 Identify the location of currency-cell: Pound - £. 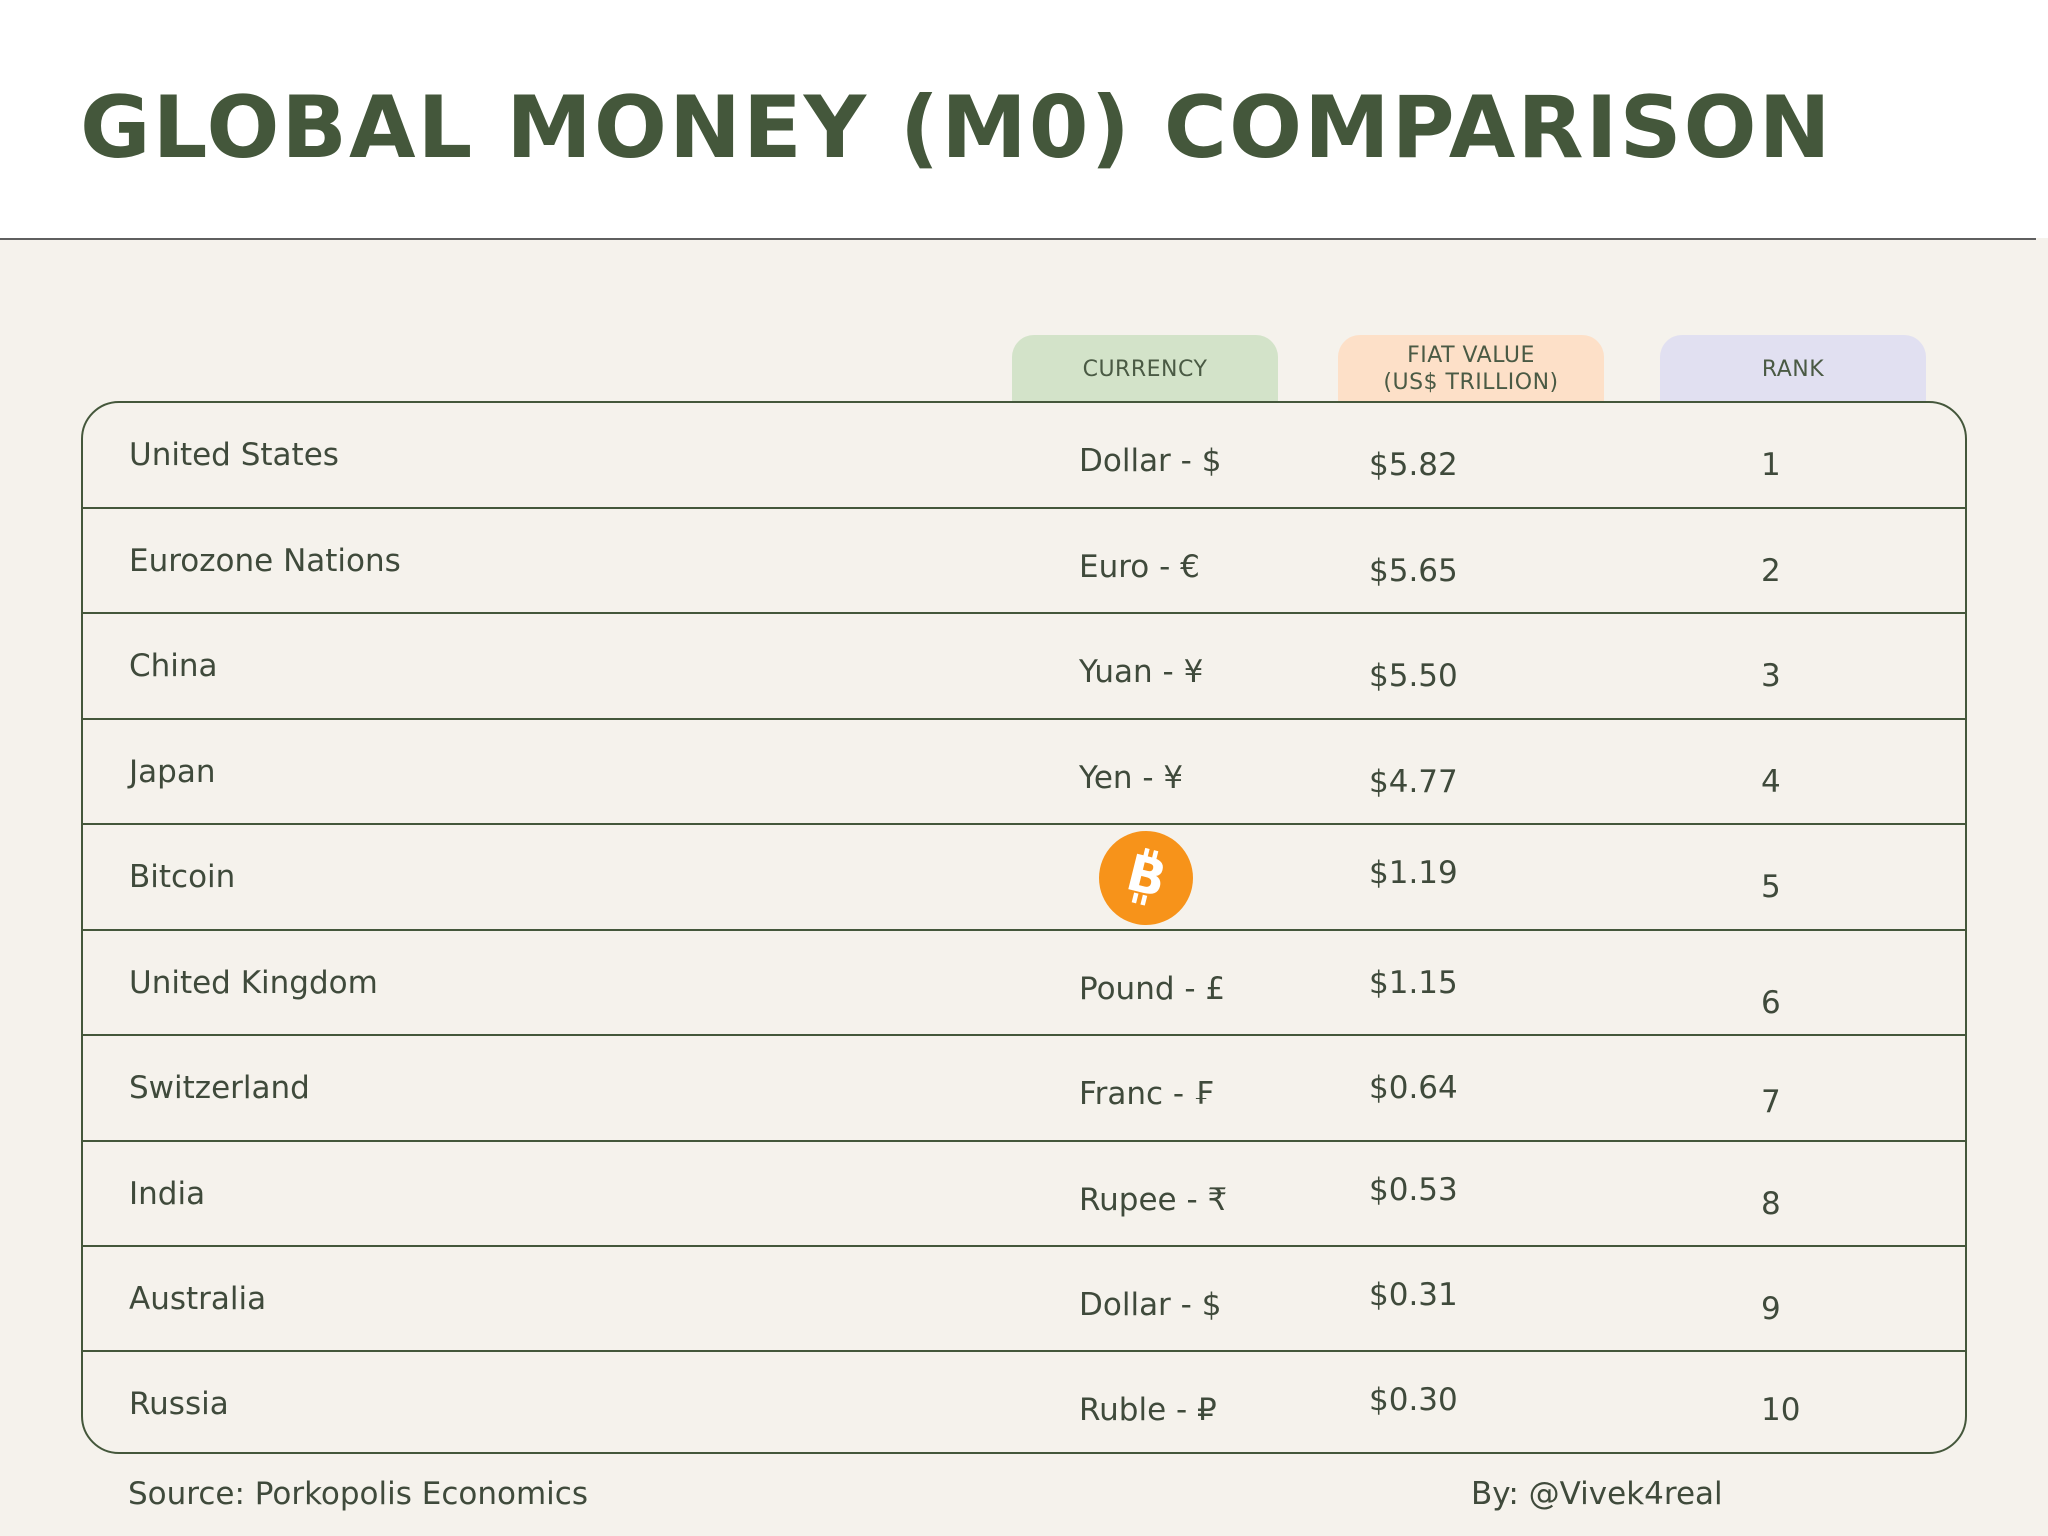
(1152, 989).